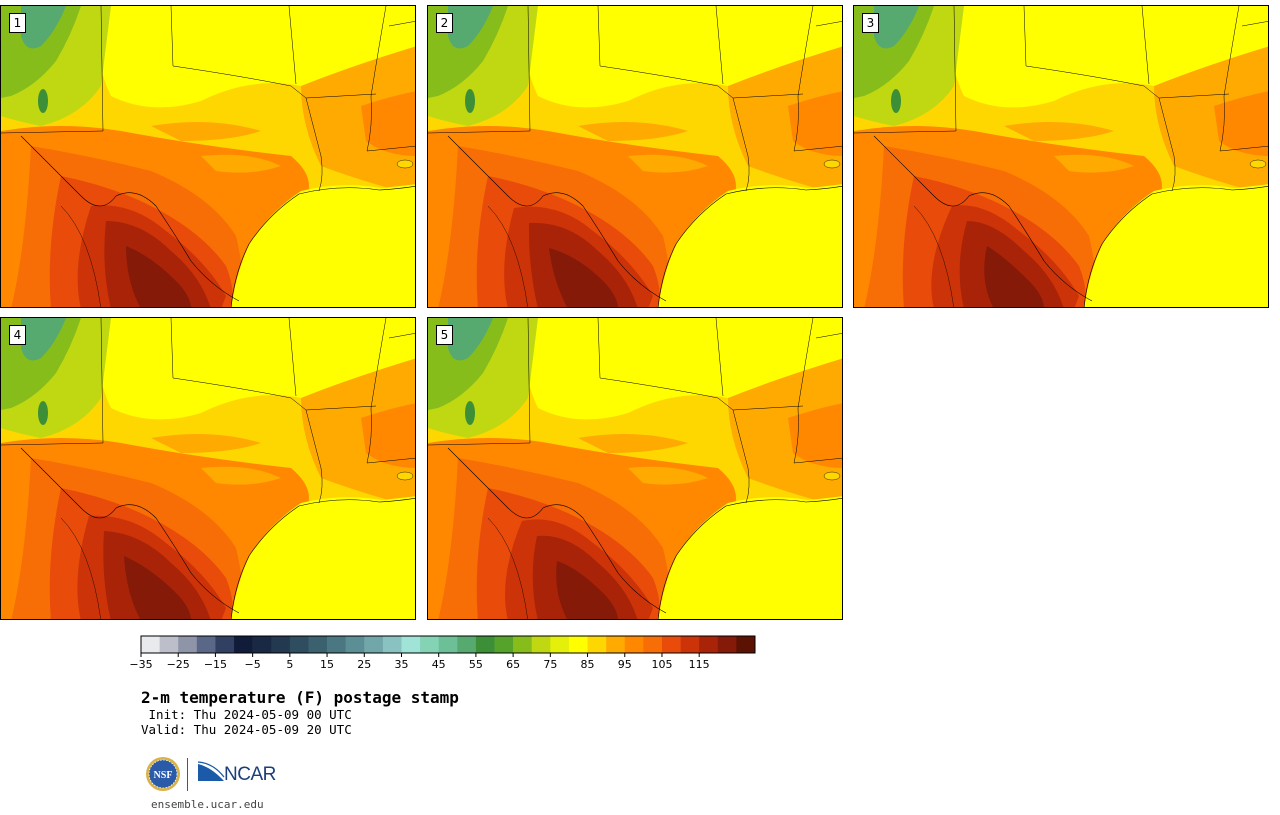 The width and height of the screenshot is (1280, 815). I want to click on plot-title: 2-m temperature (F) postage stamp, so click(300, 697).